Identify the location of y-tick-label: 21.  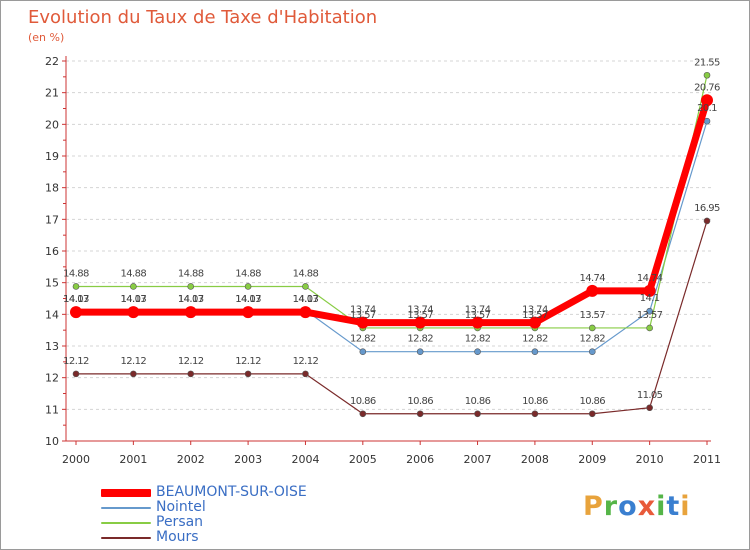
(52, 93).